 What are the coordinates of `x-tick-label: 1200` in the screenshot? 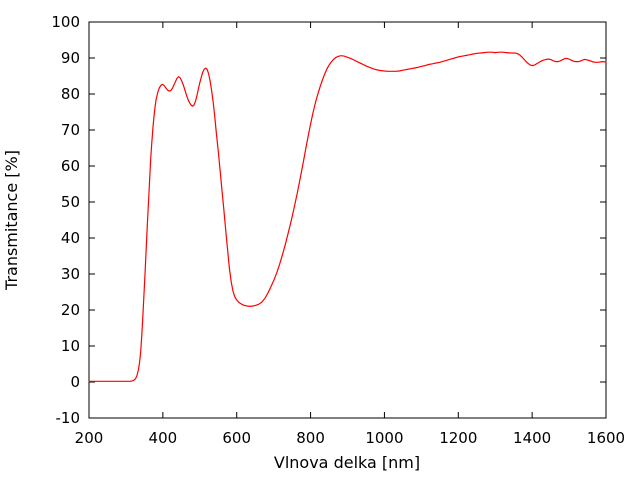 It's located at (458, 438).